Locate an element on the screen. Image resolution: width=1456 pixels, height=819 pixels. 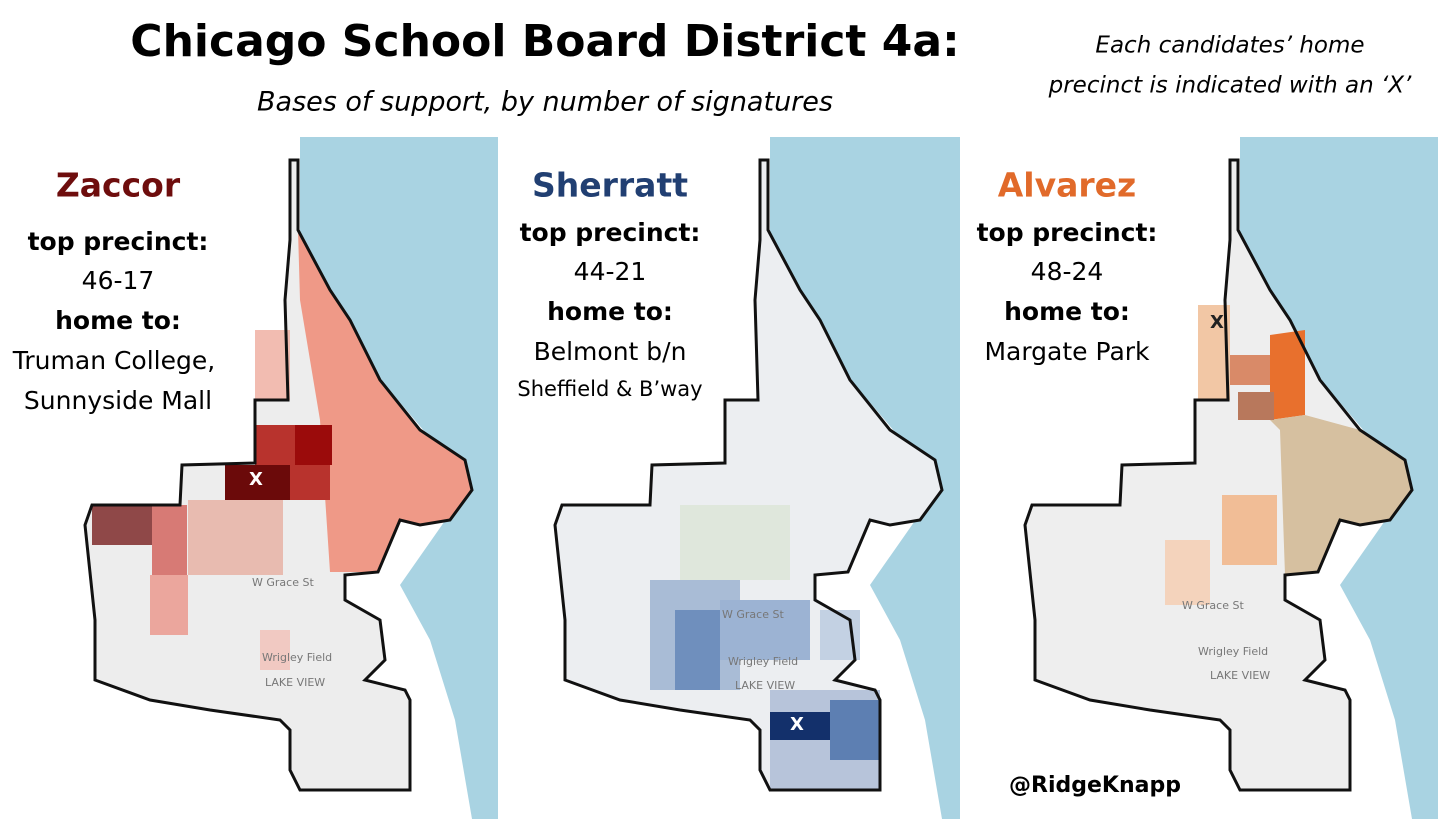
candidate-name: Alvarez is located at coordinates (1067, 185).